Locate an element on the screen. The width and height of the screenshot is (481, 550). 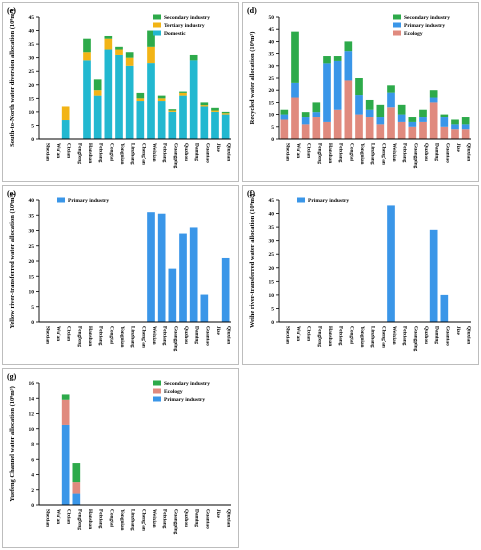
x-tick-label: Hanshan is located at coordinates (90, 153).